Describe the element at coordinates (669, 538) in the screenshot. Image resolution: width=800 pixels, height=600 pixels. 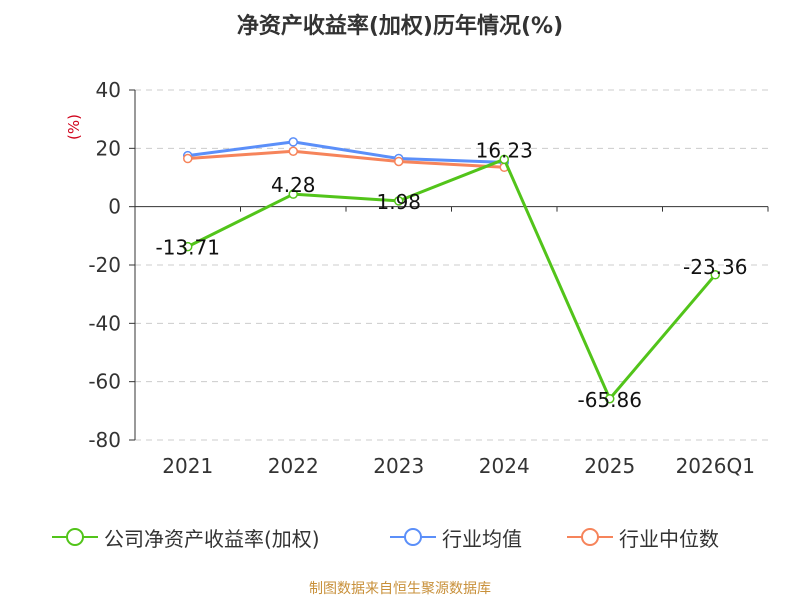
I see `legend-label: 行业中位数` at that location.